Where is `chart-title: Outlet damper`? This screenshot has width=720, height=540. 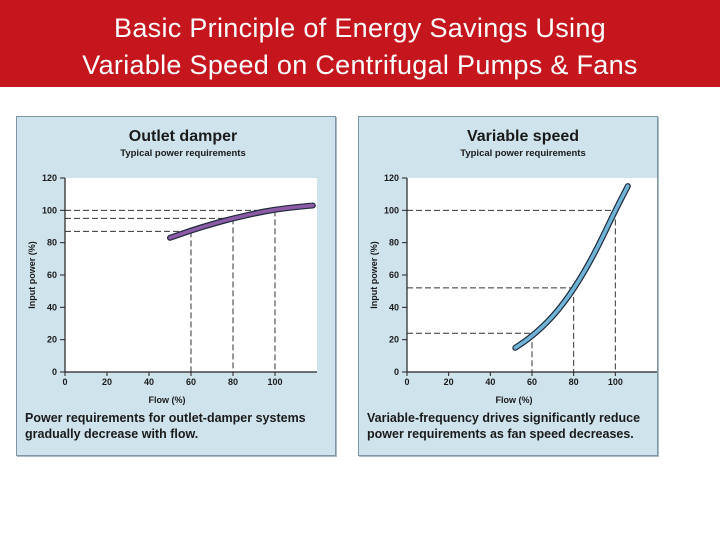 chart-title: Outlet damper is located at coordinates (183, 136).